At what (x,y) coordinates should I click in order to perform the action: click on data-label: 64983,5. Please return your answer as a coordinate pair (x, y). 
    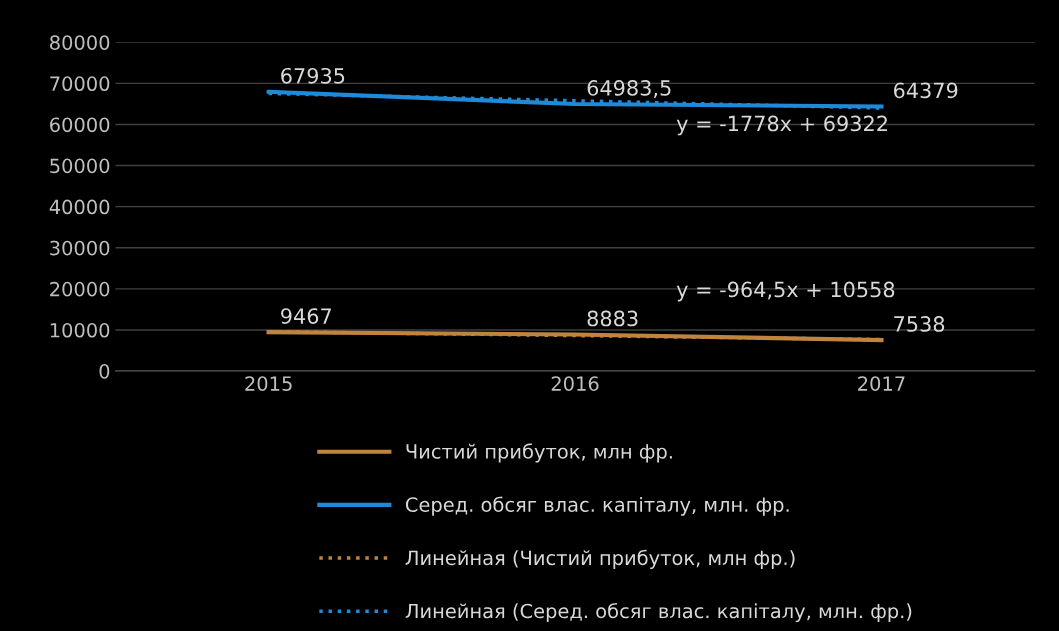
    Looking at the image, I should click on (629, 89).